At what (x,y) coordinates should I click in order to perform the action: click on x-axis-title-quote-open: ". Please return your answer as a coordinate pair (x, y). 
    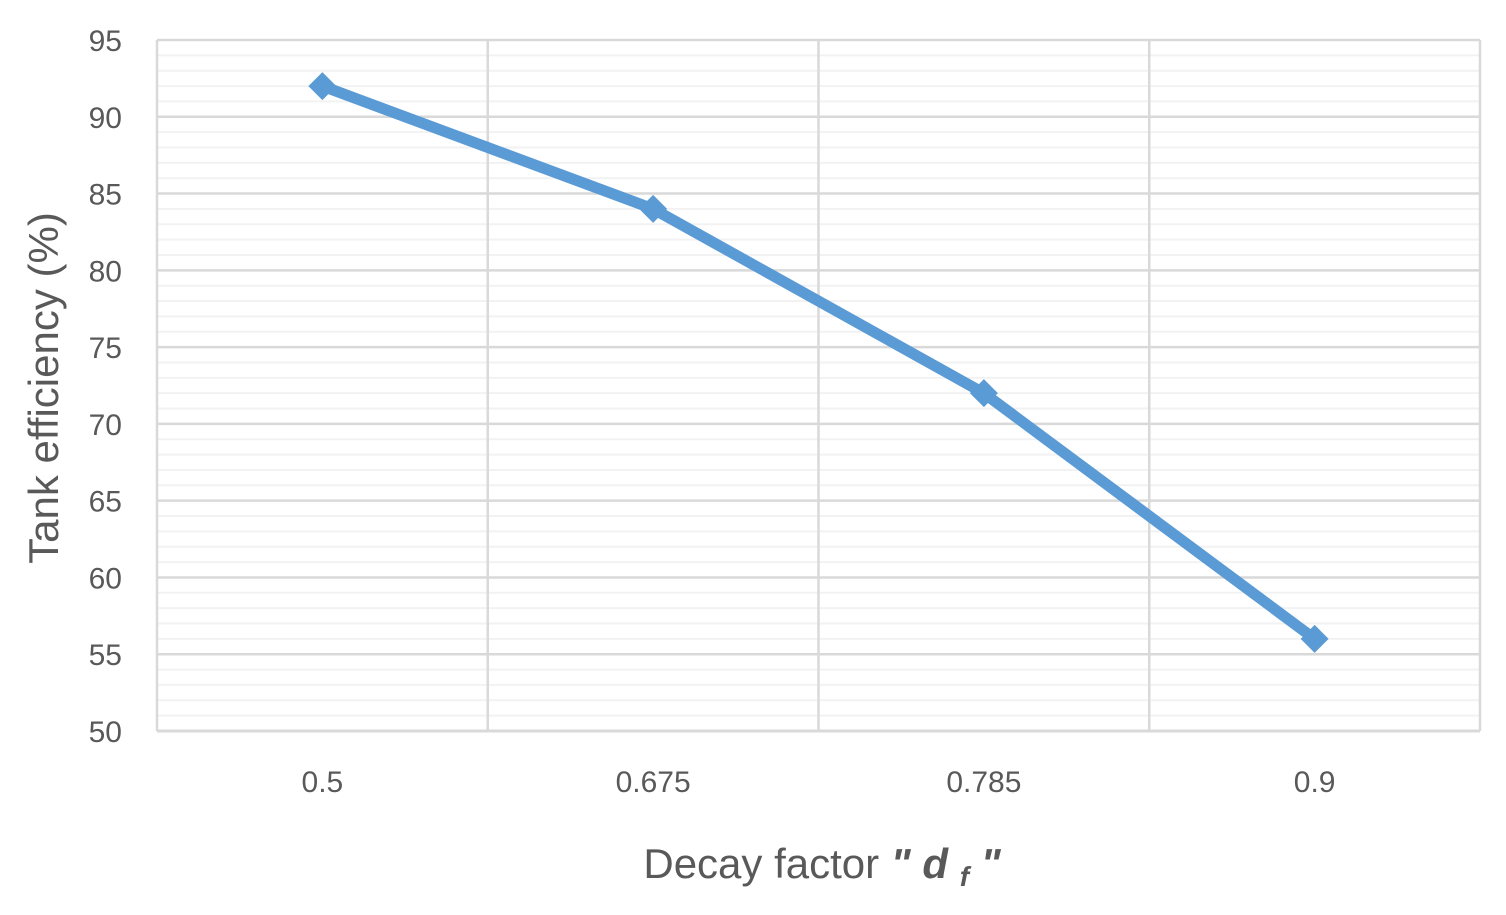
    Looking at the image, I should click on (901, 863).